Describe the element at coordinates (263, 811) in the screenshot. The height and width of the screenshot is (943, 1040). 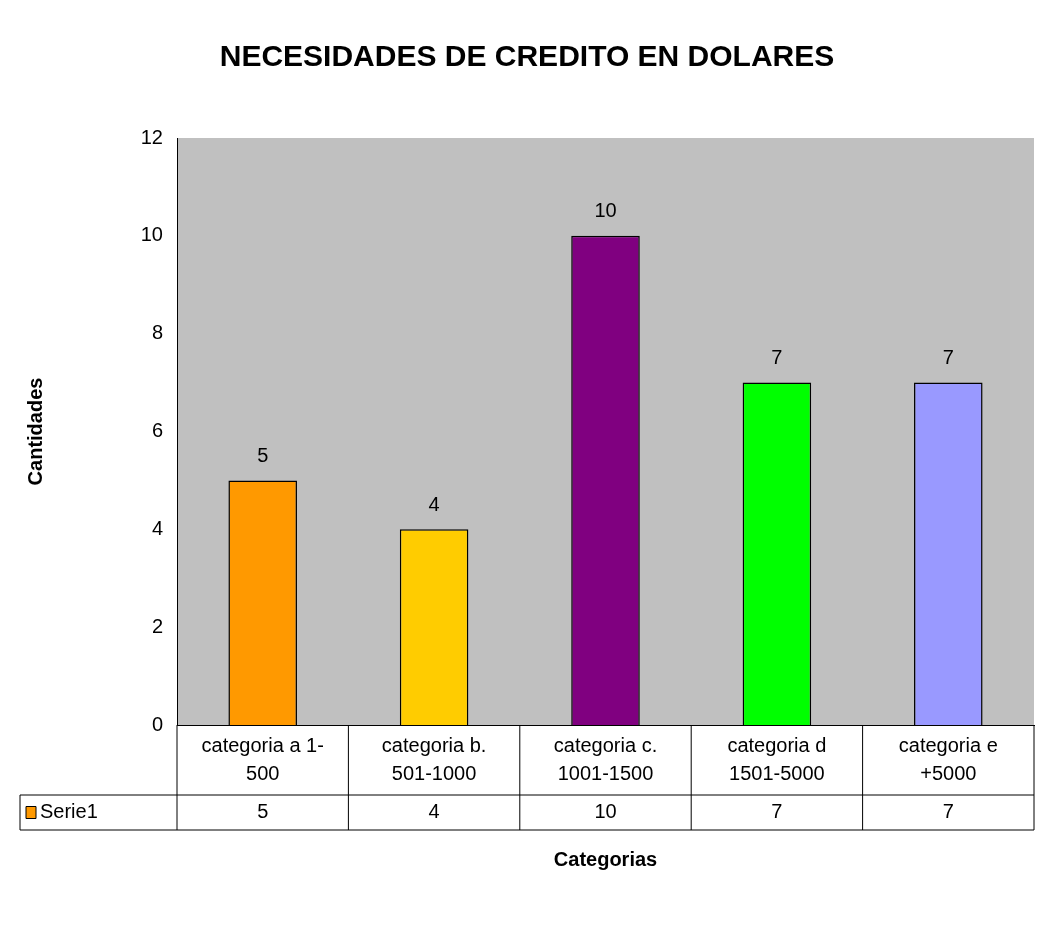
I see `text: 5` at that location.